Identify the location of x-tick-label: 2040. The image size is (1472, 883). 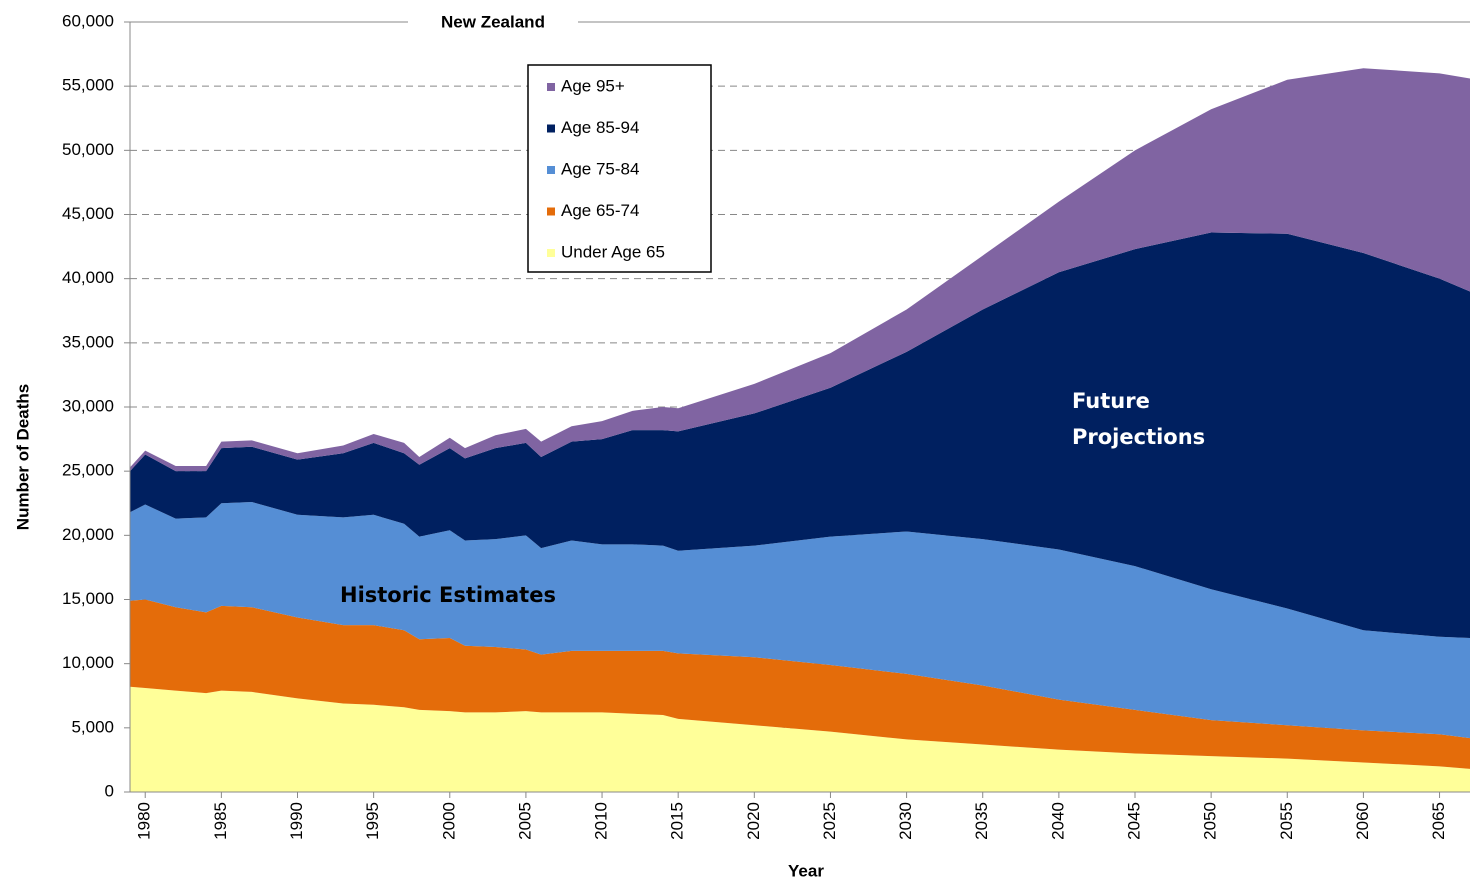
(1057, 821).